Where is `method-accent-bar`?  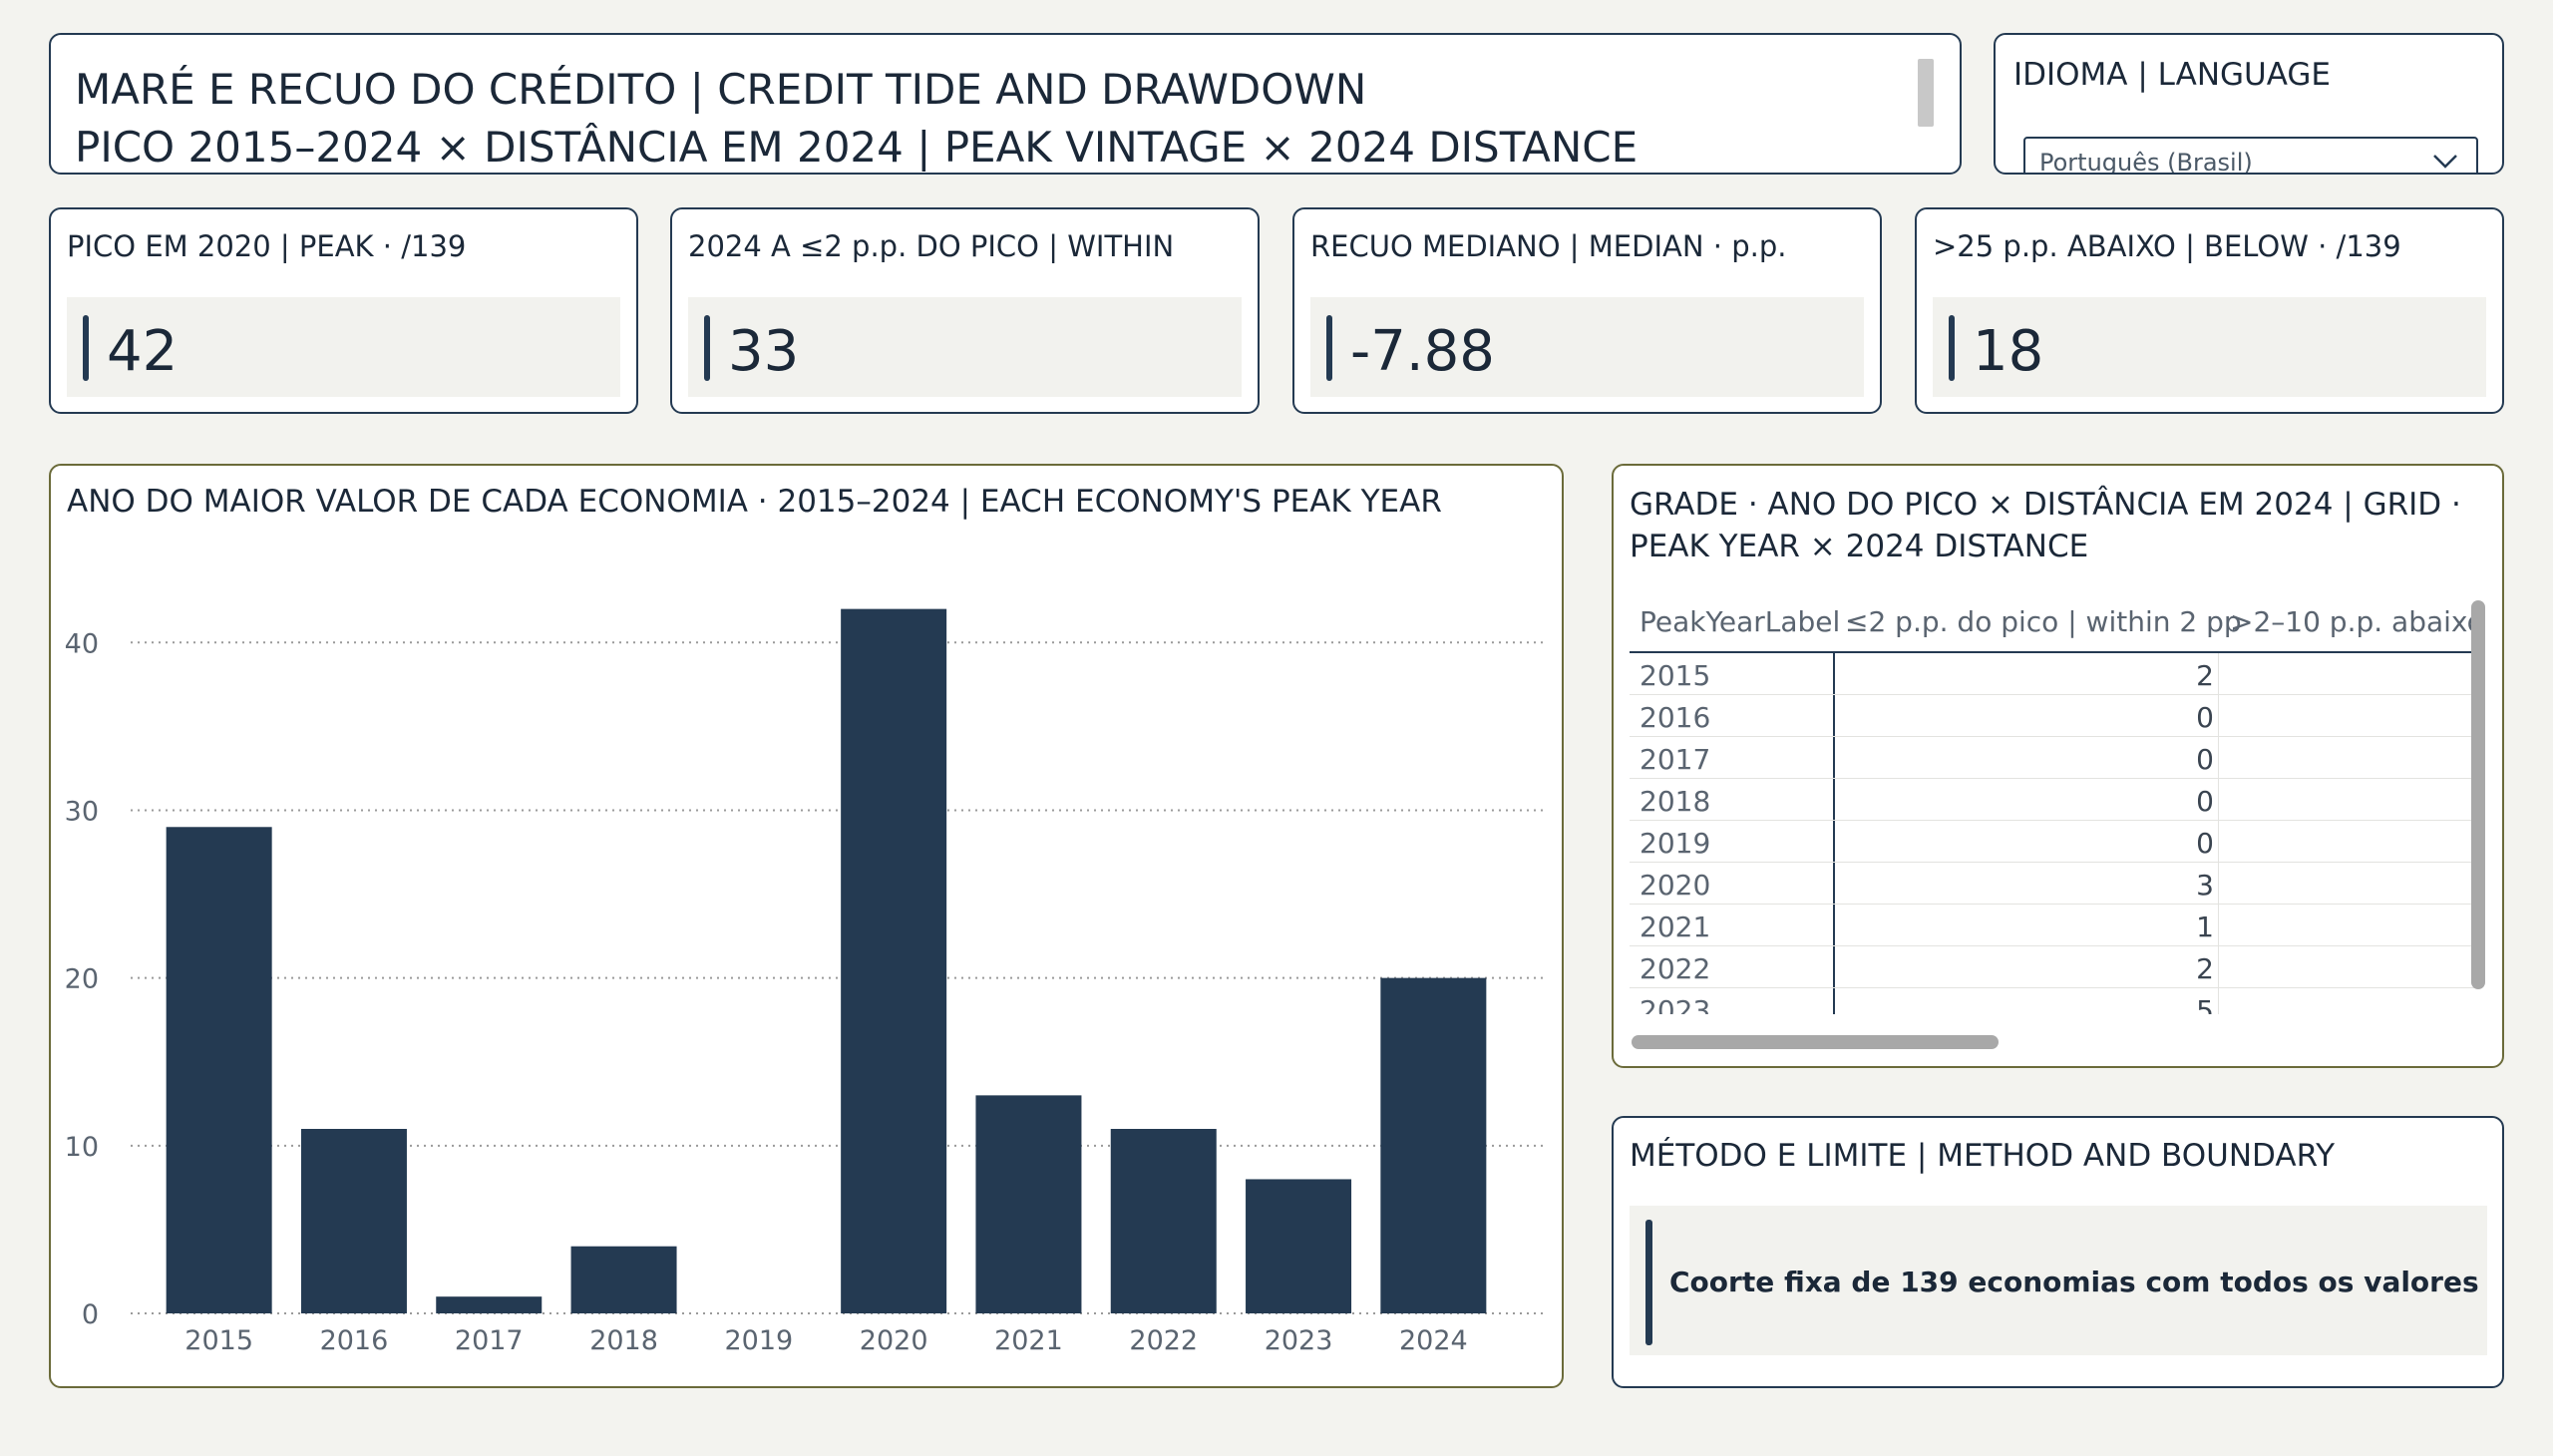
method-accent-bar is located at coordinates (1648, 1282).